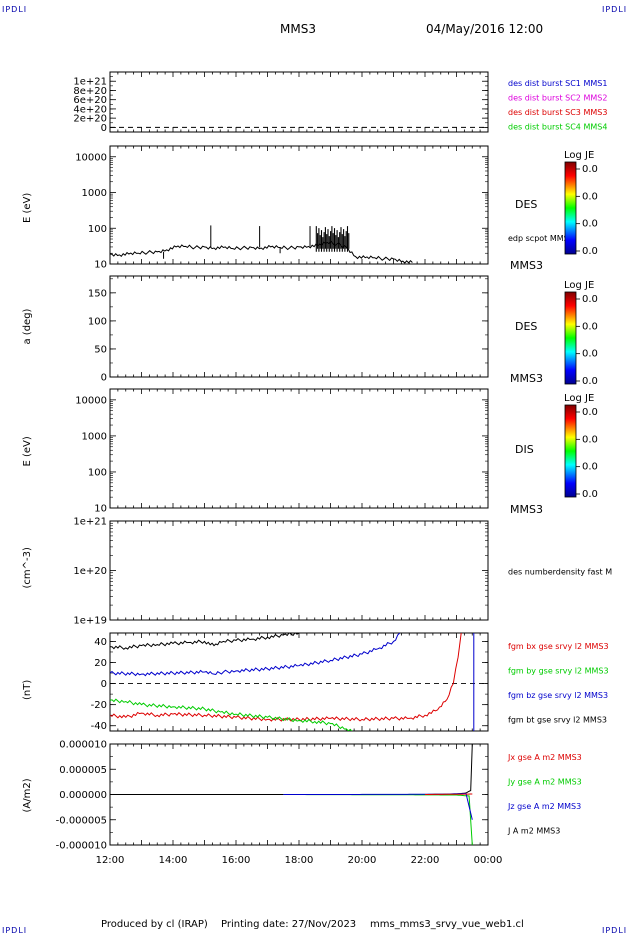  Describe the element at coordinates (557, 112) in the screenshot. I see `legend-label-burst: des dist burst SC3 MMS3` at that location.